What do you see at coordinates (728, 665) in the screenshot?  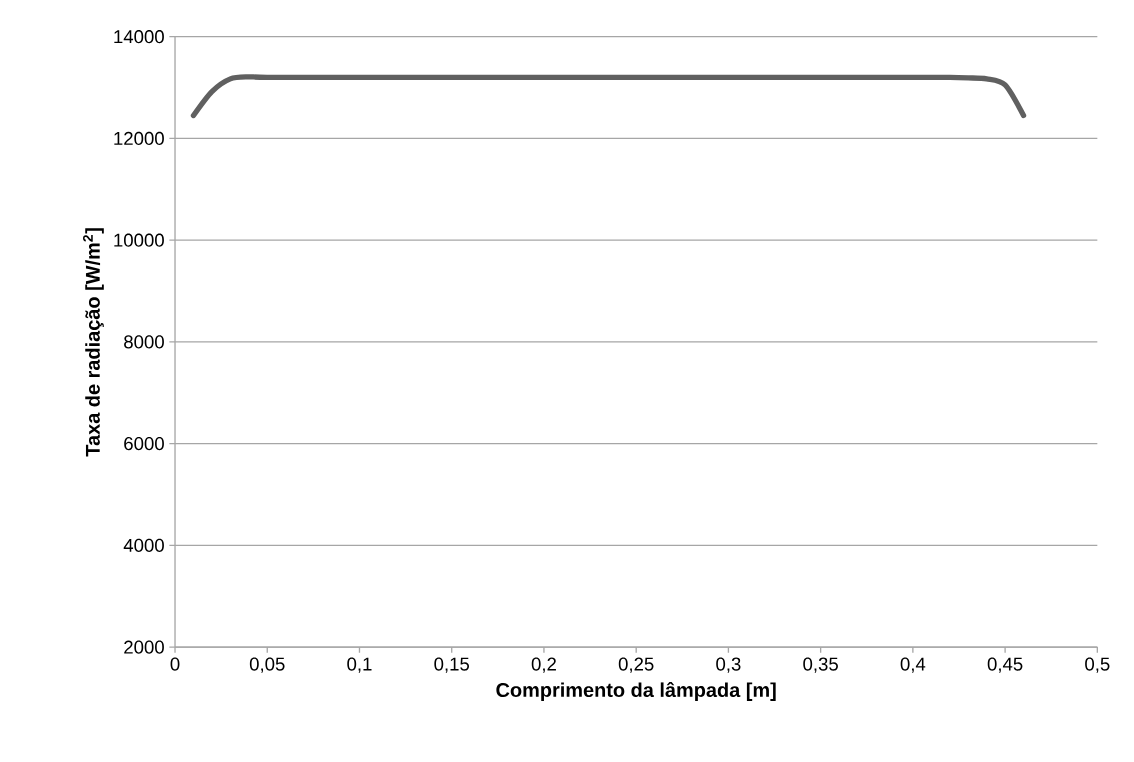 I see `x-tick-label: 0,3` at bounding box center [728, 665].